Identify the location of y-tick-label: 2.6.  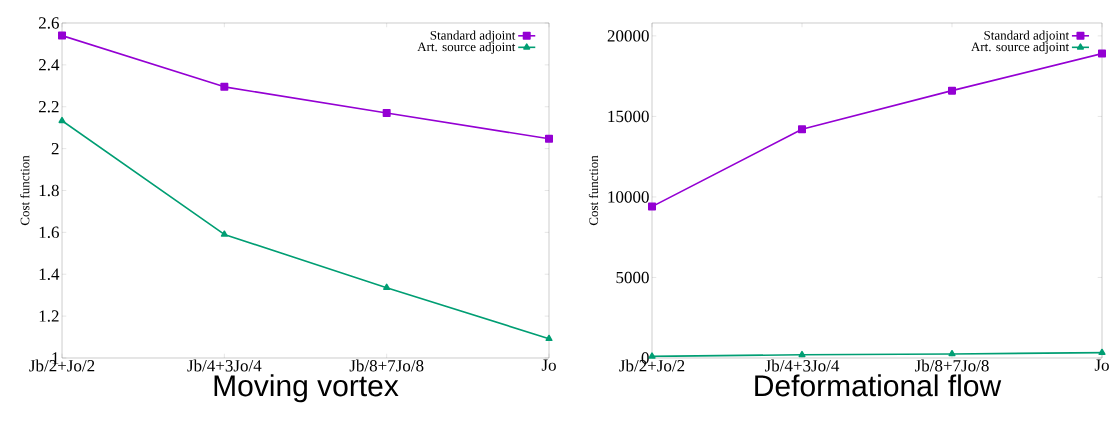
(48, 23).